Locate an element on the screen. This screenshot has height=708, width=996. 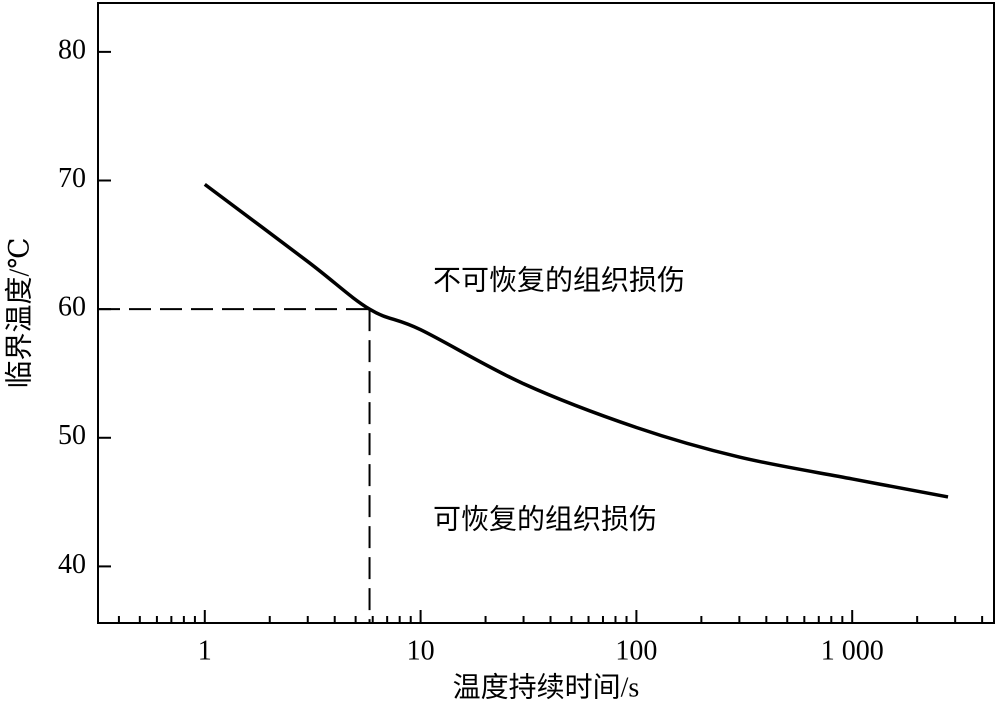
y-tick-label: 50 is located at coordinates (72, 435).